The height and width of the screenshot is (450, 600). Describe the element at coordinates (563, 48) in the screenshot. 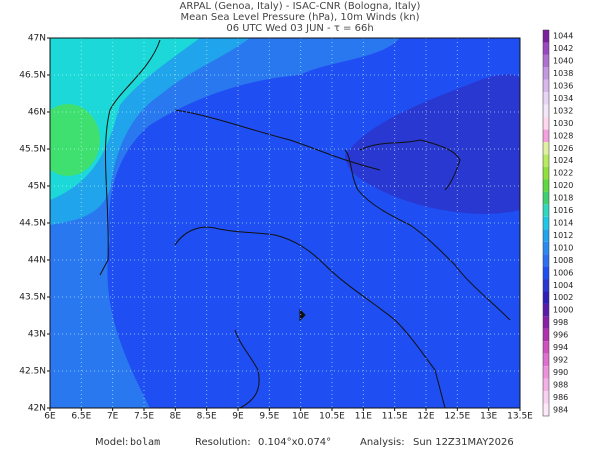

I see `colorbar-label: 1042` at that location.